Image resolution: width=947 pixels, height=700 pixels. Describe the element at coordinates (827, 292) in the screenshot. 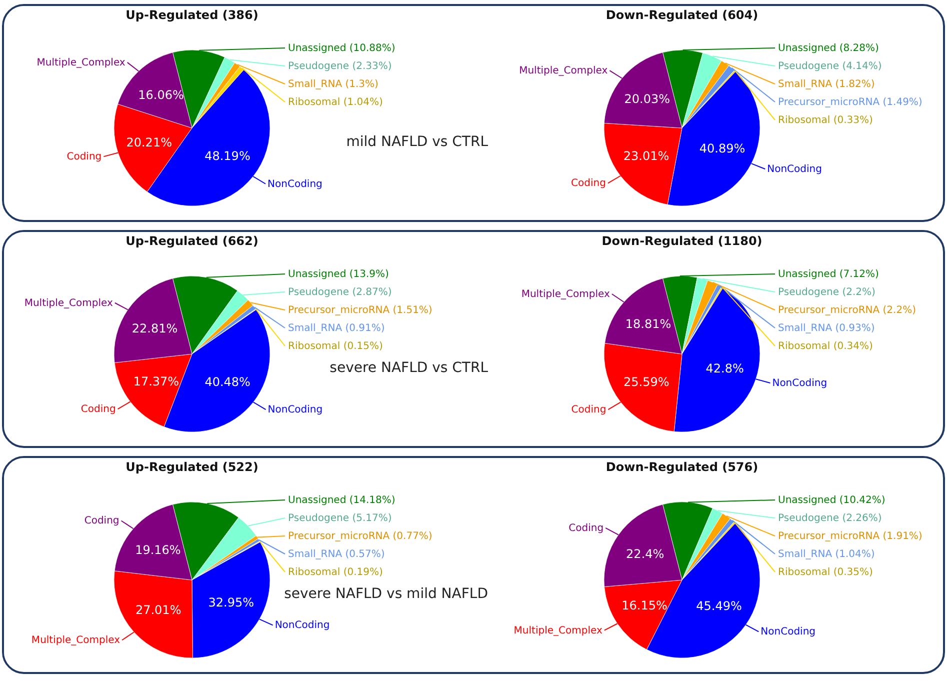

I see `slice-label: Pseudogene (2.2%)` at that location.